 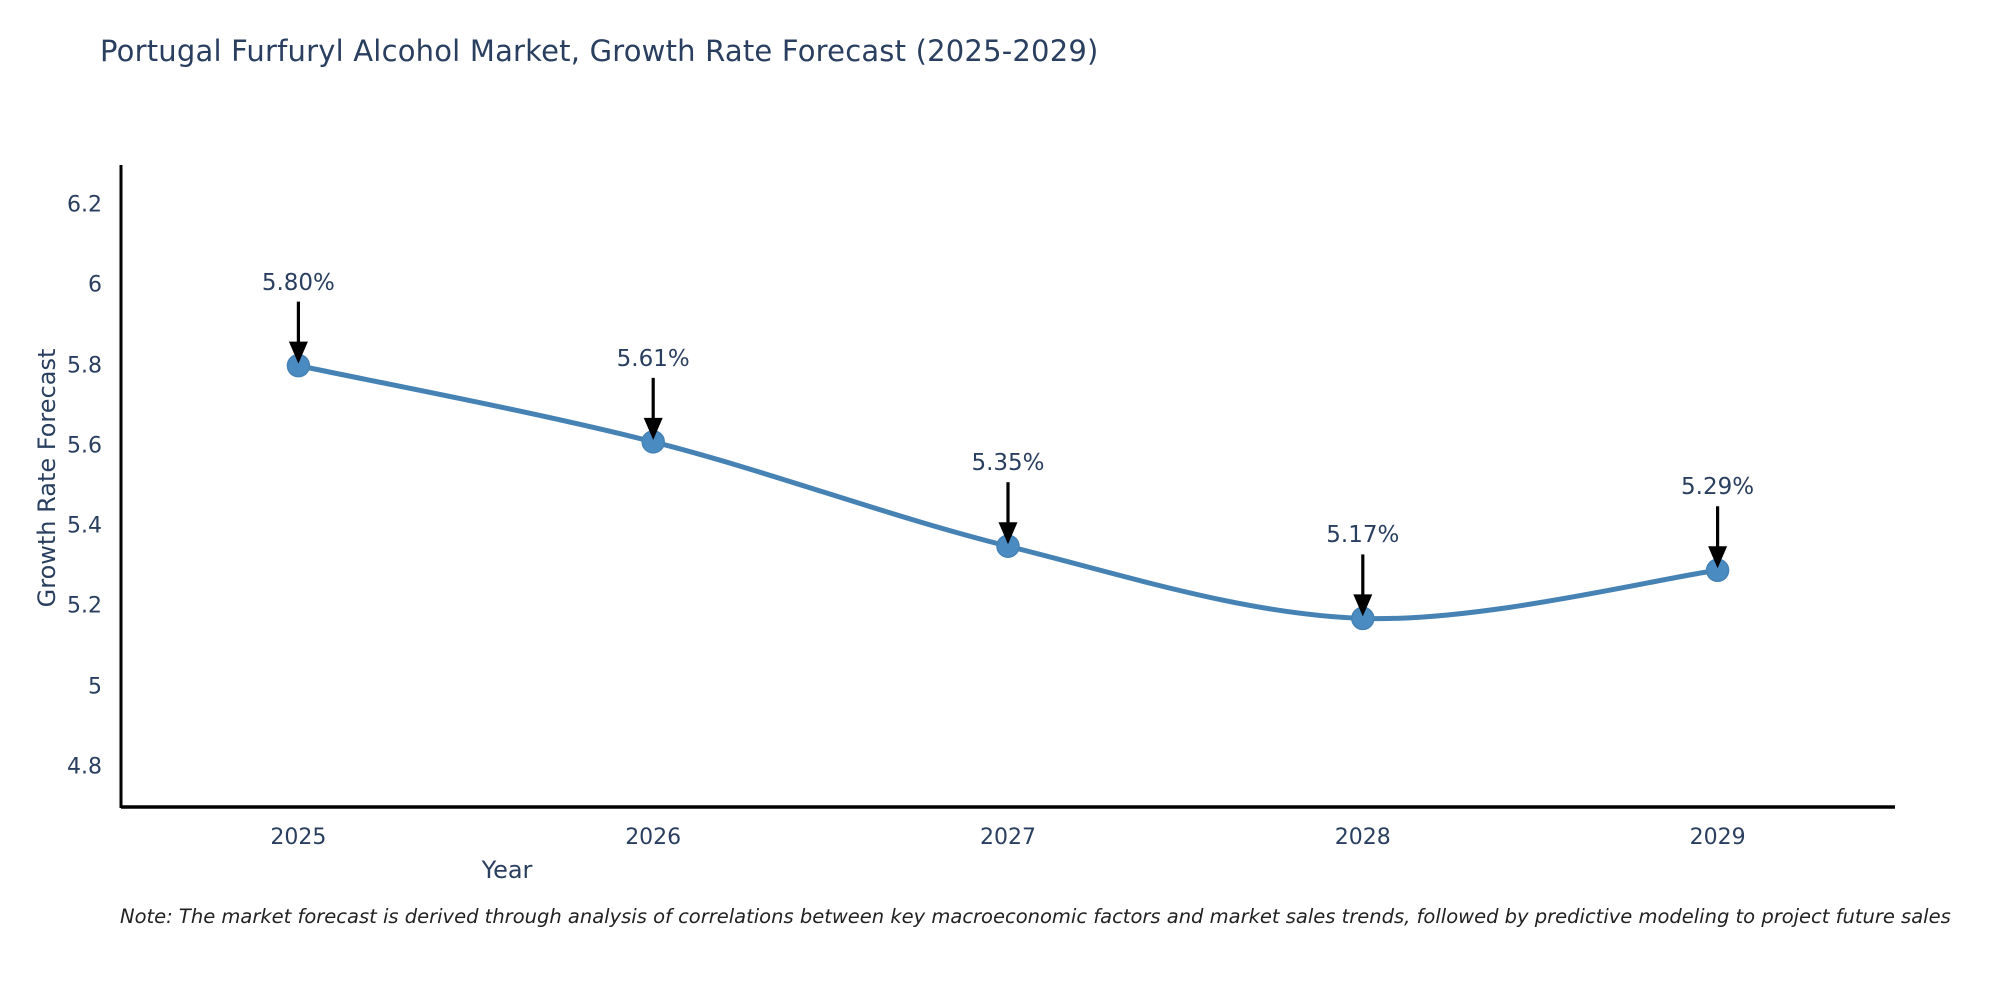 What do you see at coordinates (1363, 535) in the screenshot?
I see `data-point-label: 5.17%` at bounding box center [1363, 535].